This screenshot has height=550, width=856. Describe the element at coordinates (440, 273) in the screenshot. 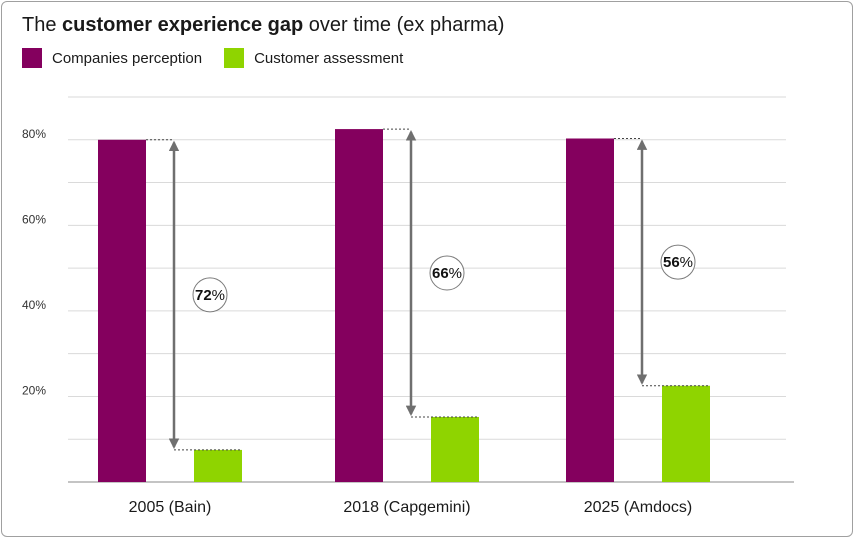

I see `gap-value: 66` at that location.